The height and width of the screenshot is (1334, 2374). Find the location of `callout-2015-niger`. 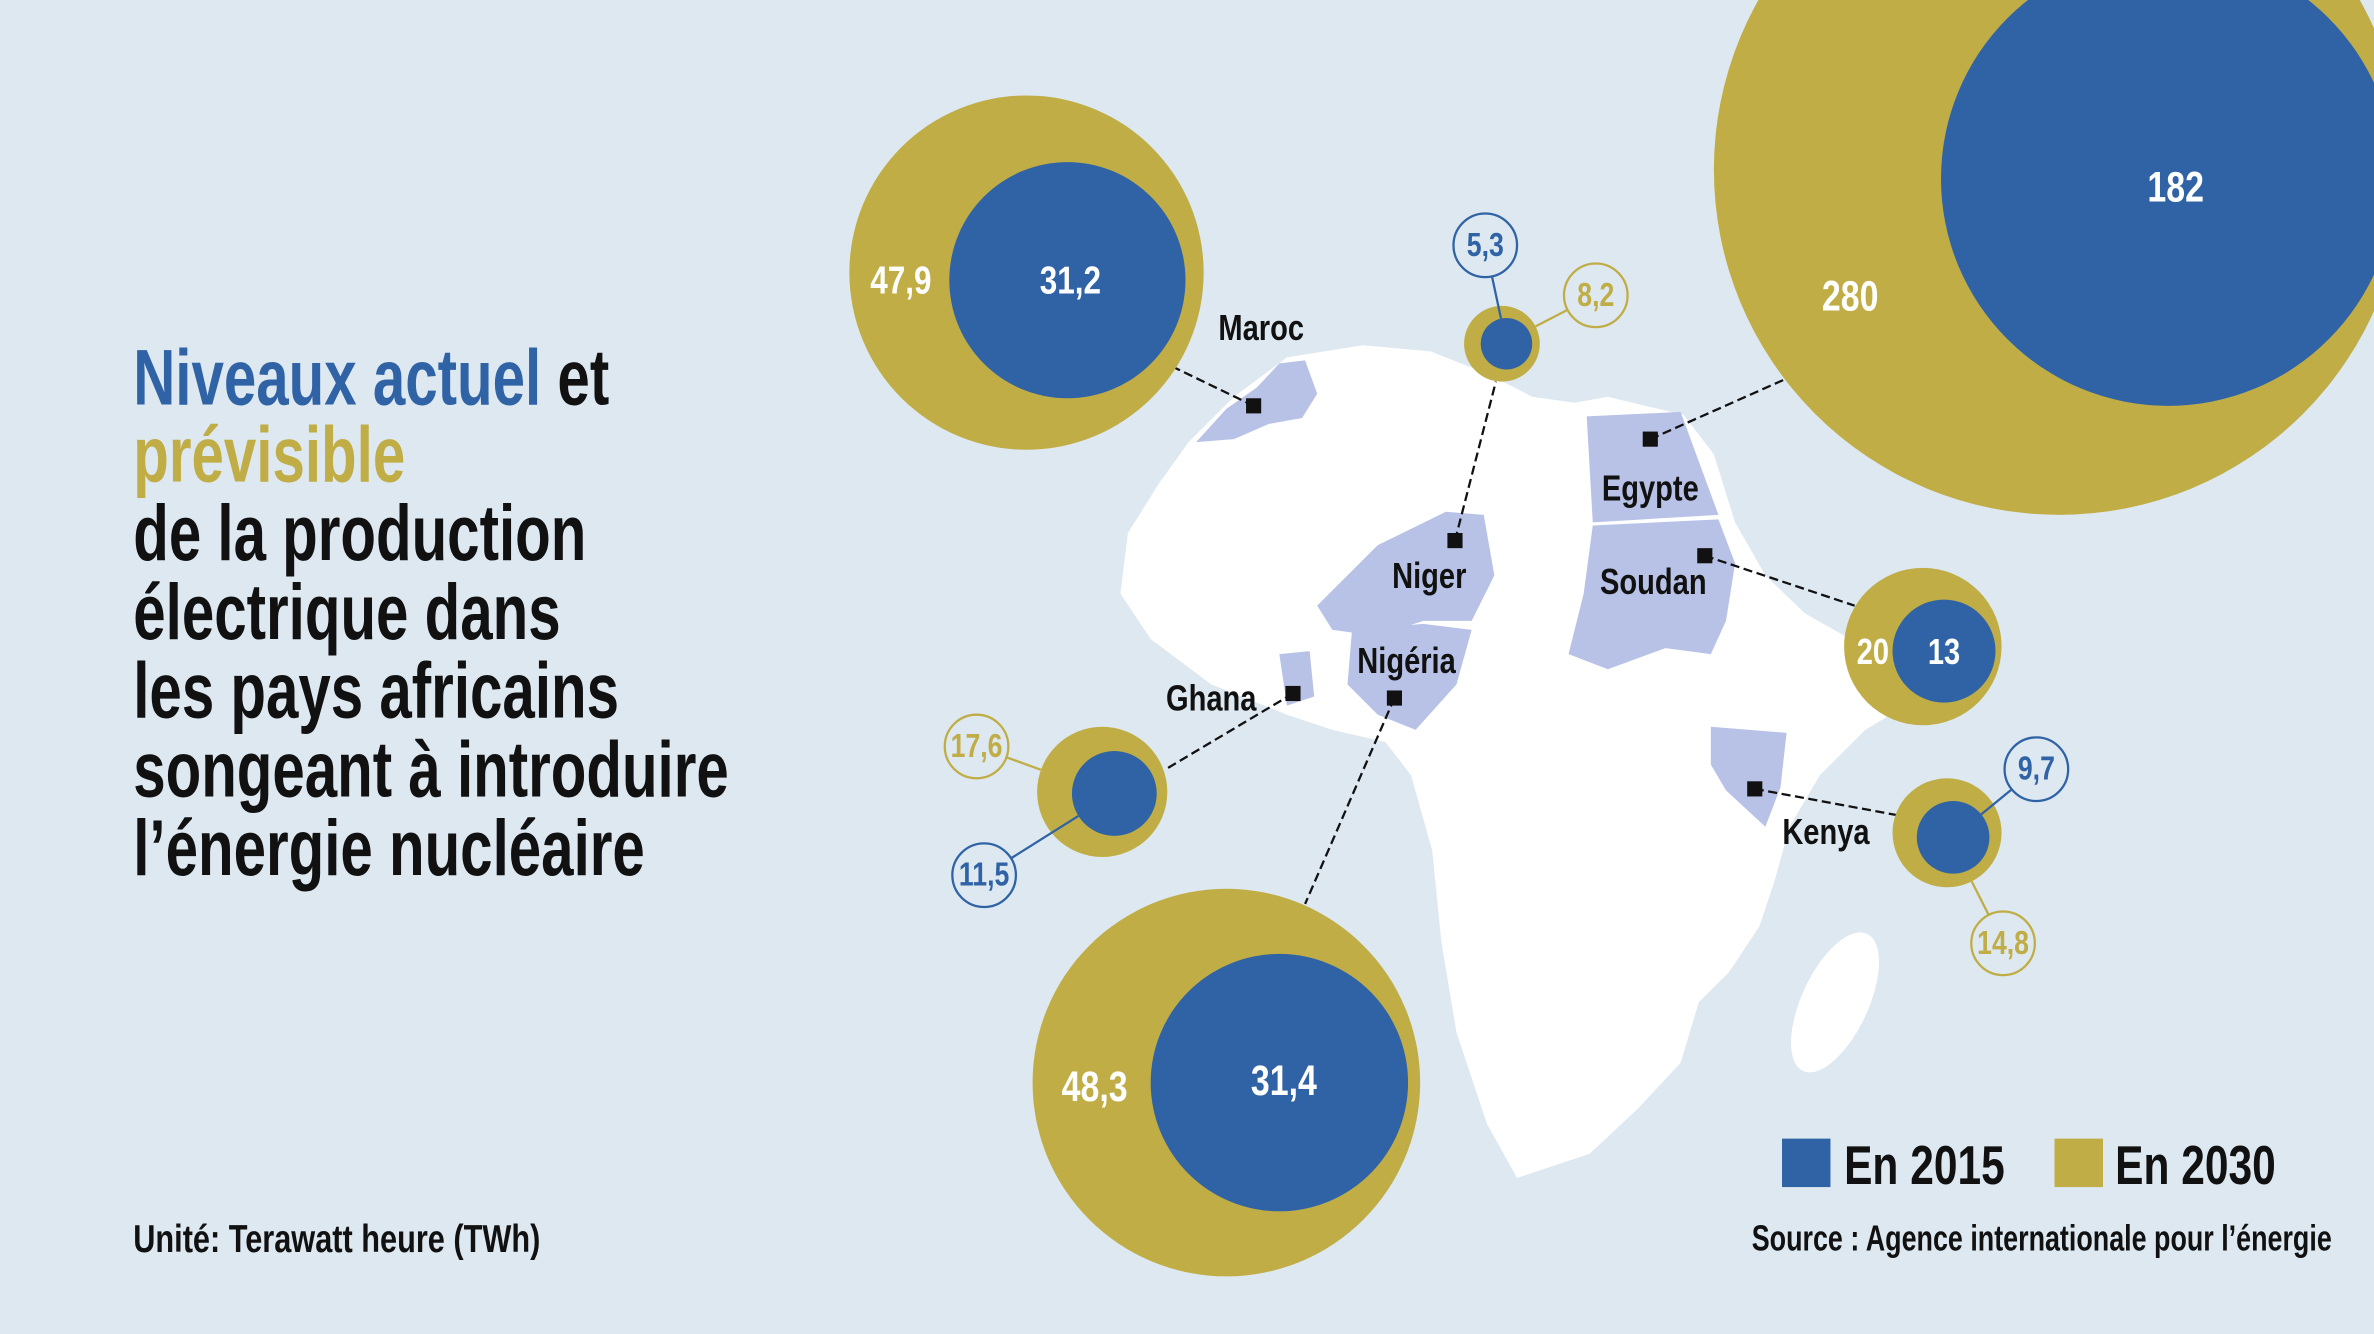

callout-2015-niger is located at coordinates (1485, 245).